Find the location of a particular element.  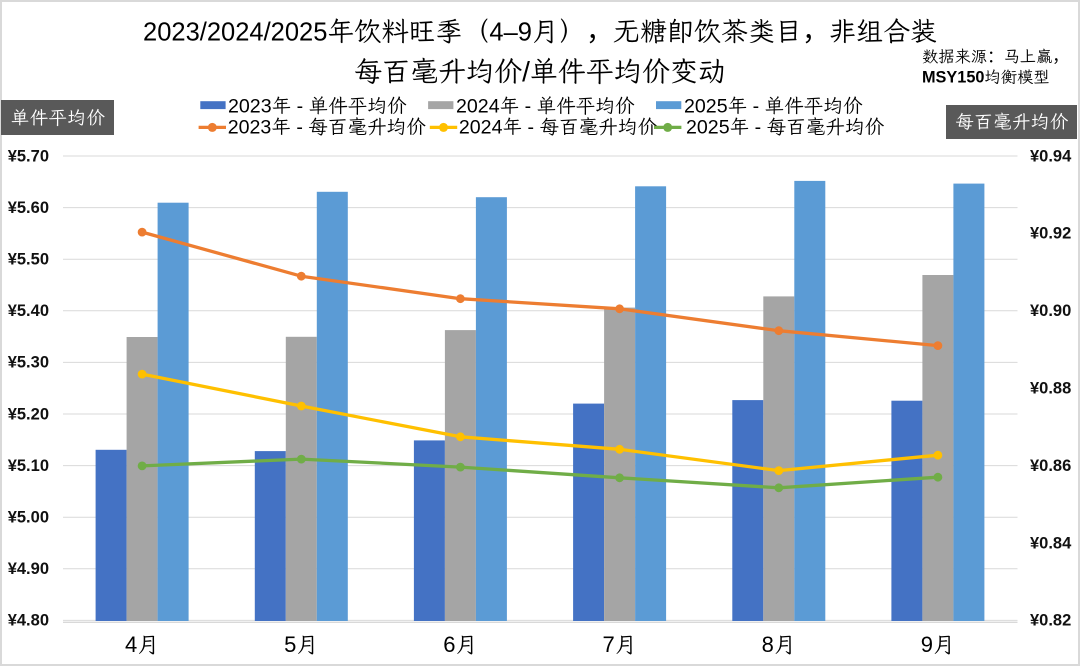

svg-text: ¥0.94 is located at coordinates (1051, 156).